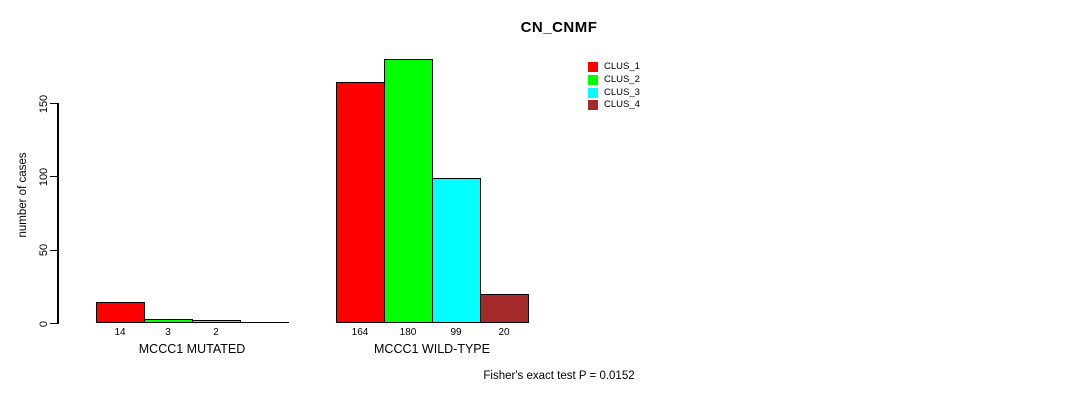 Image resolution: width=1090 pixels, height=400 pixels. Describe the element at coordinates (168, 332) in the screenshot. I see `bar-value-label: 3` at that location.